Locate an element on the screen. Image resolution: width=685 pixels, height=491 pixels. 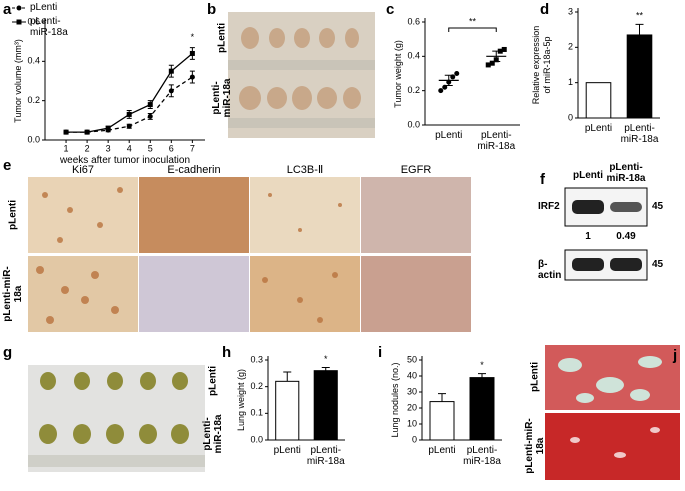
y-tick-label: 0.1 is located at coordinates (256, 413).